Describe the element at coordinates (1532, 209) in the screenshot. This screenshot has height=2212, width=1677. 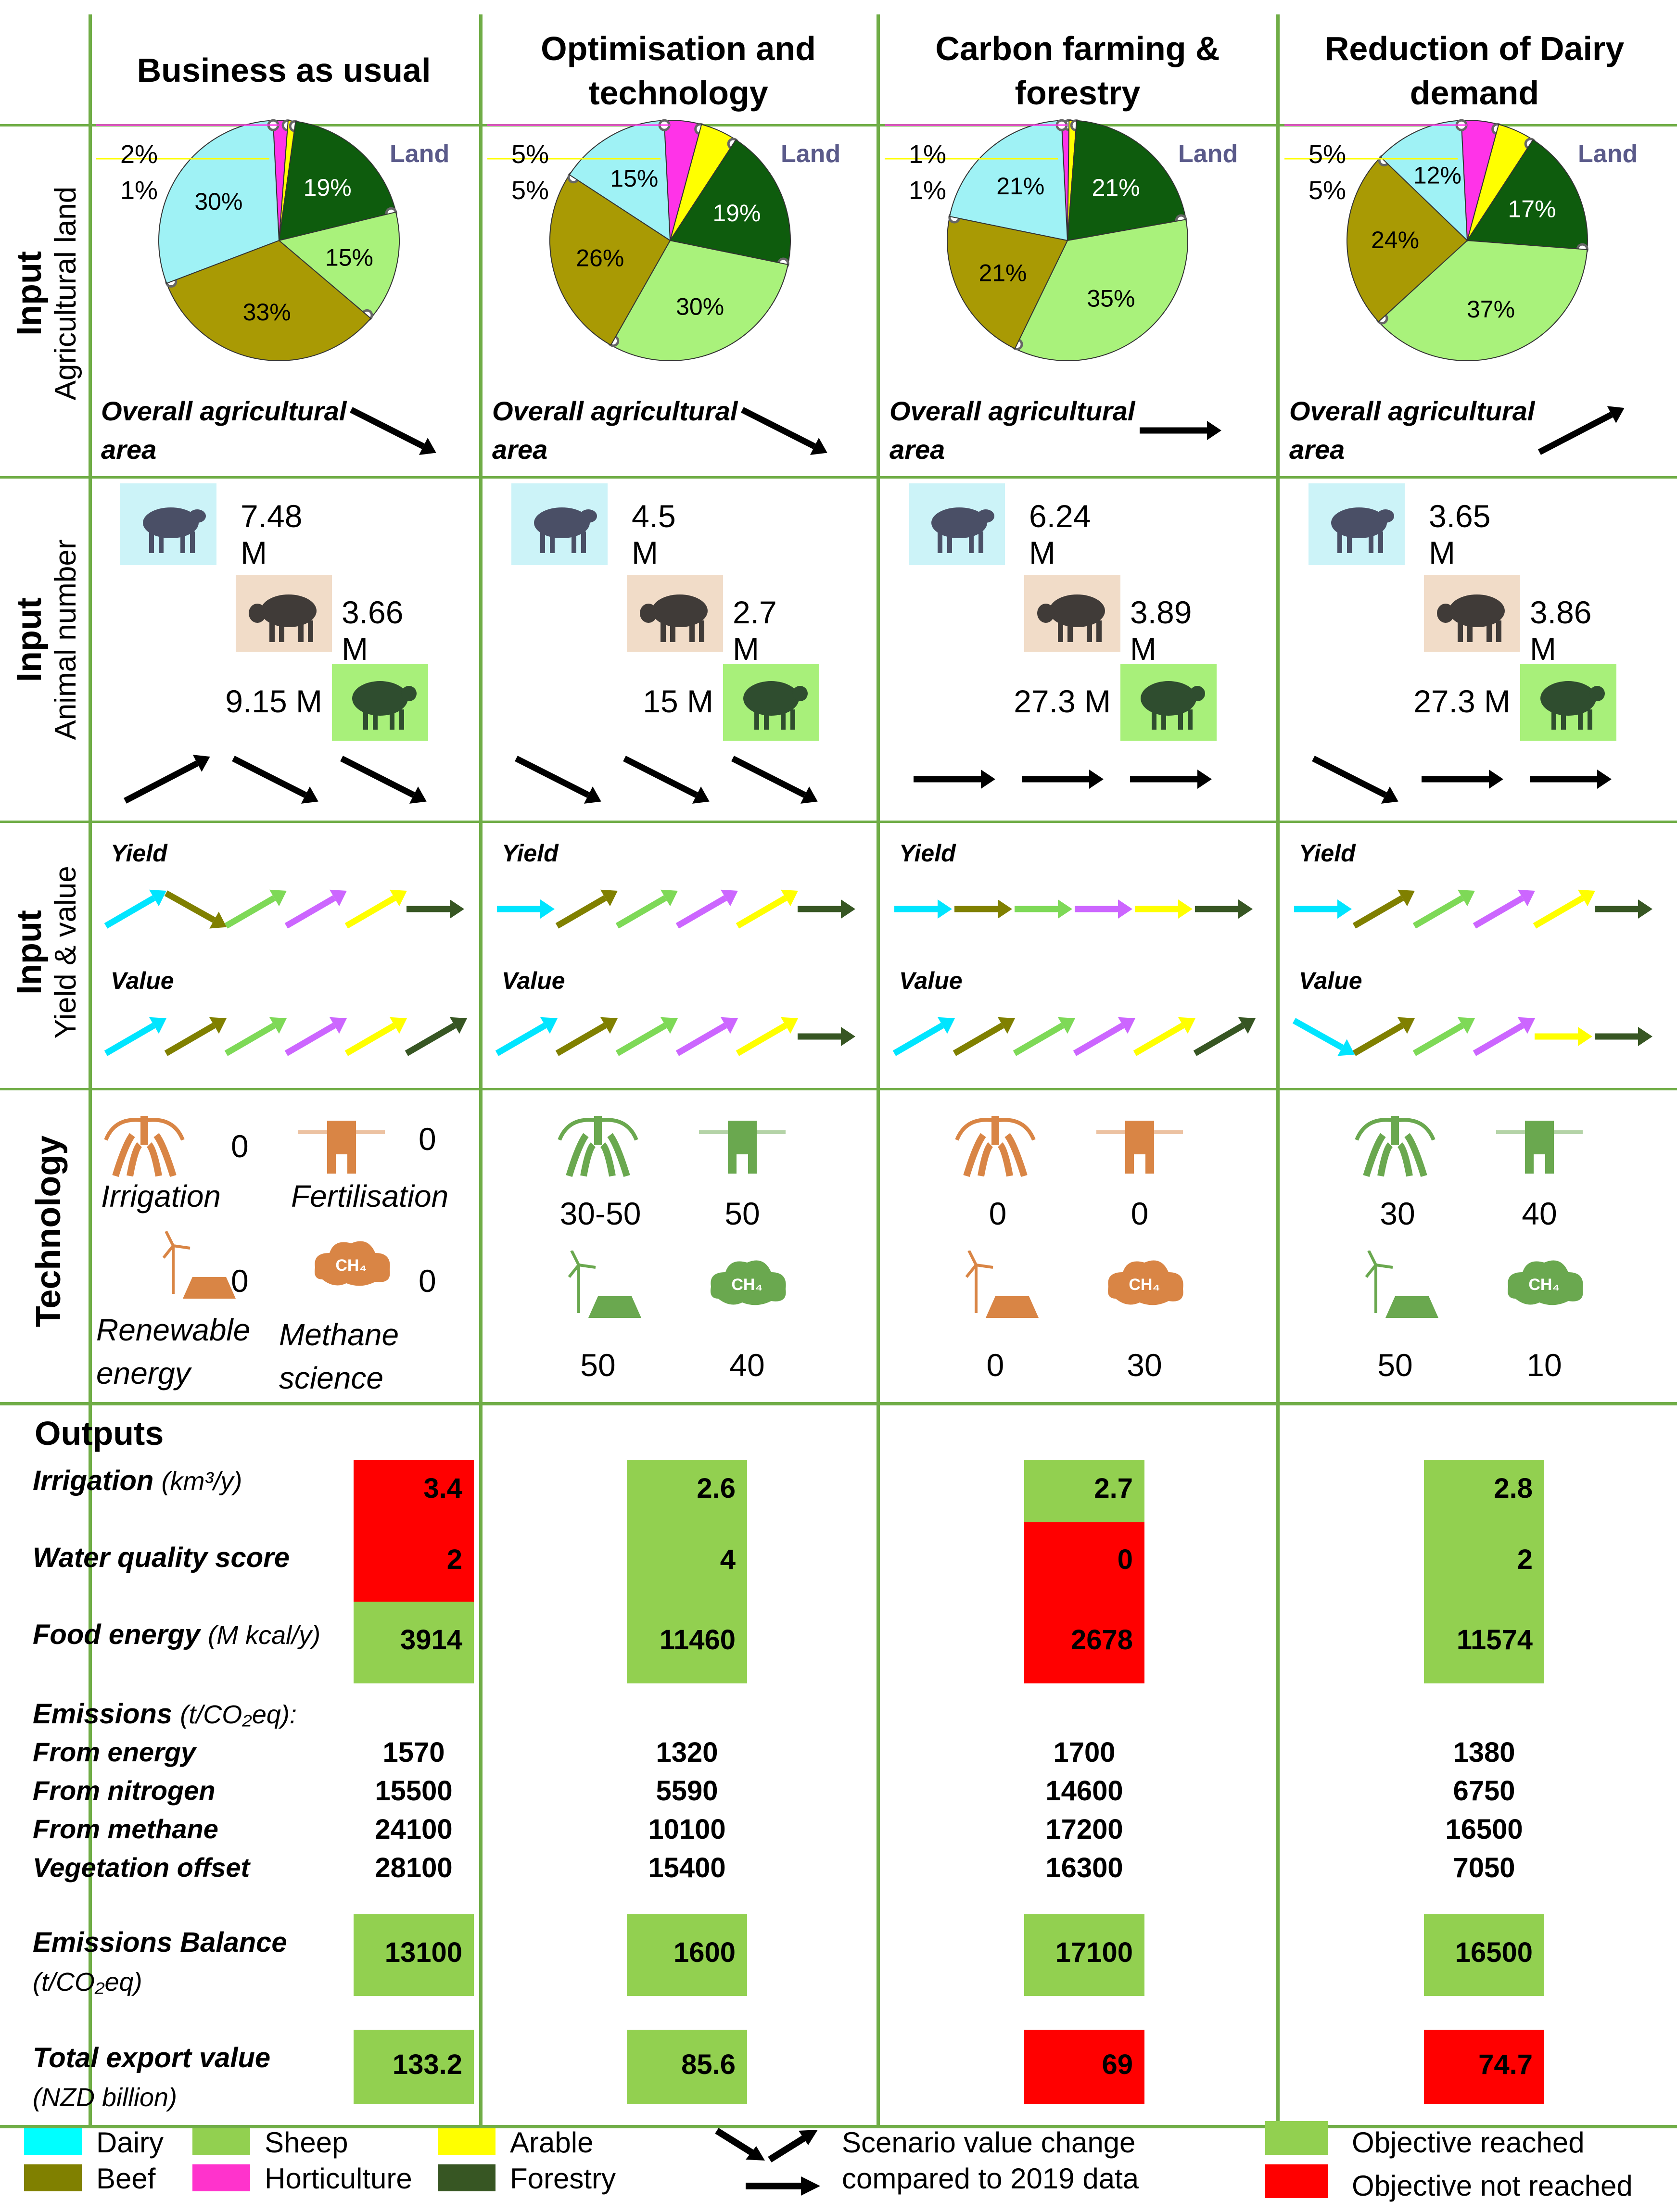
I see `pie-label-forestry: 17%` at that location.